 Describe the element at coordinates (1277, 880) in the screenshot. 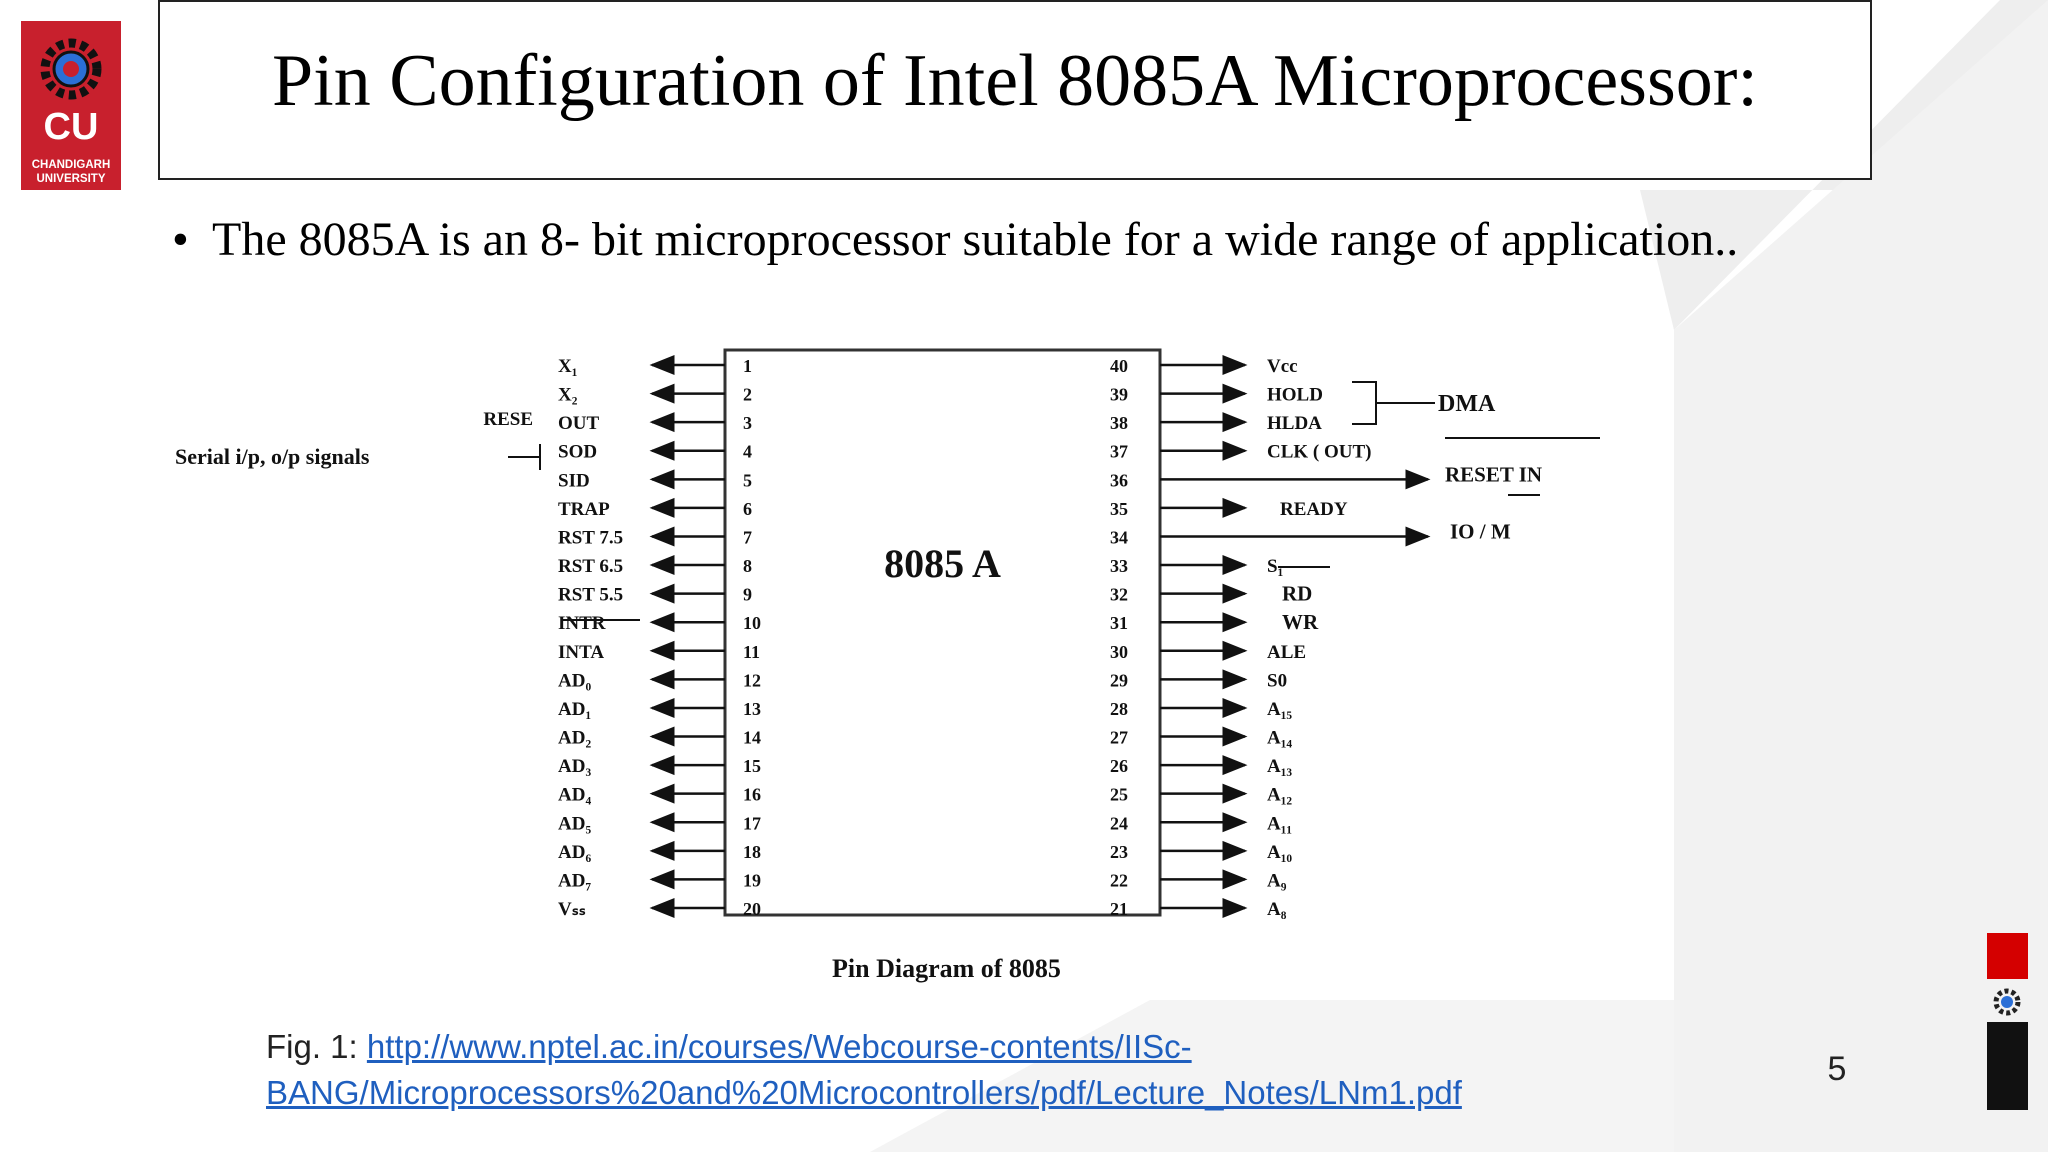

I see `right-pin-name: A₉` at that location.